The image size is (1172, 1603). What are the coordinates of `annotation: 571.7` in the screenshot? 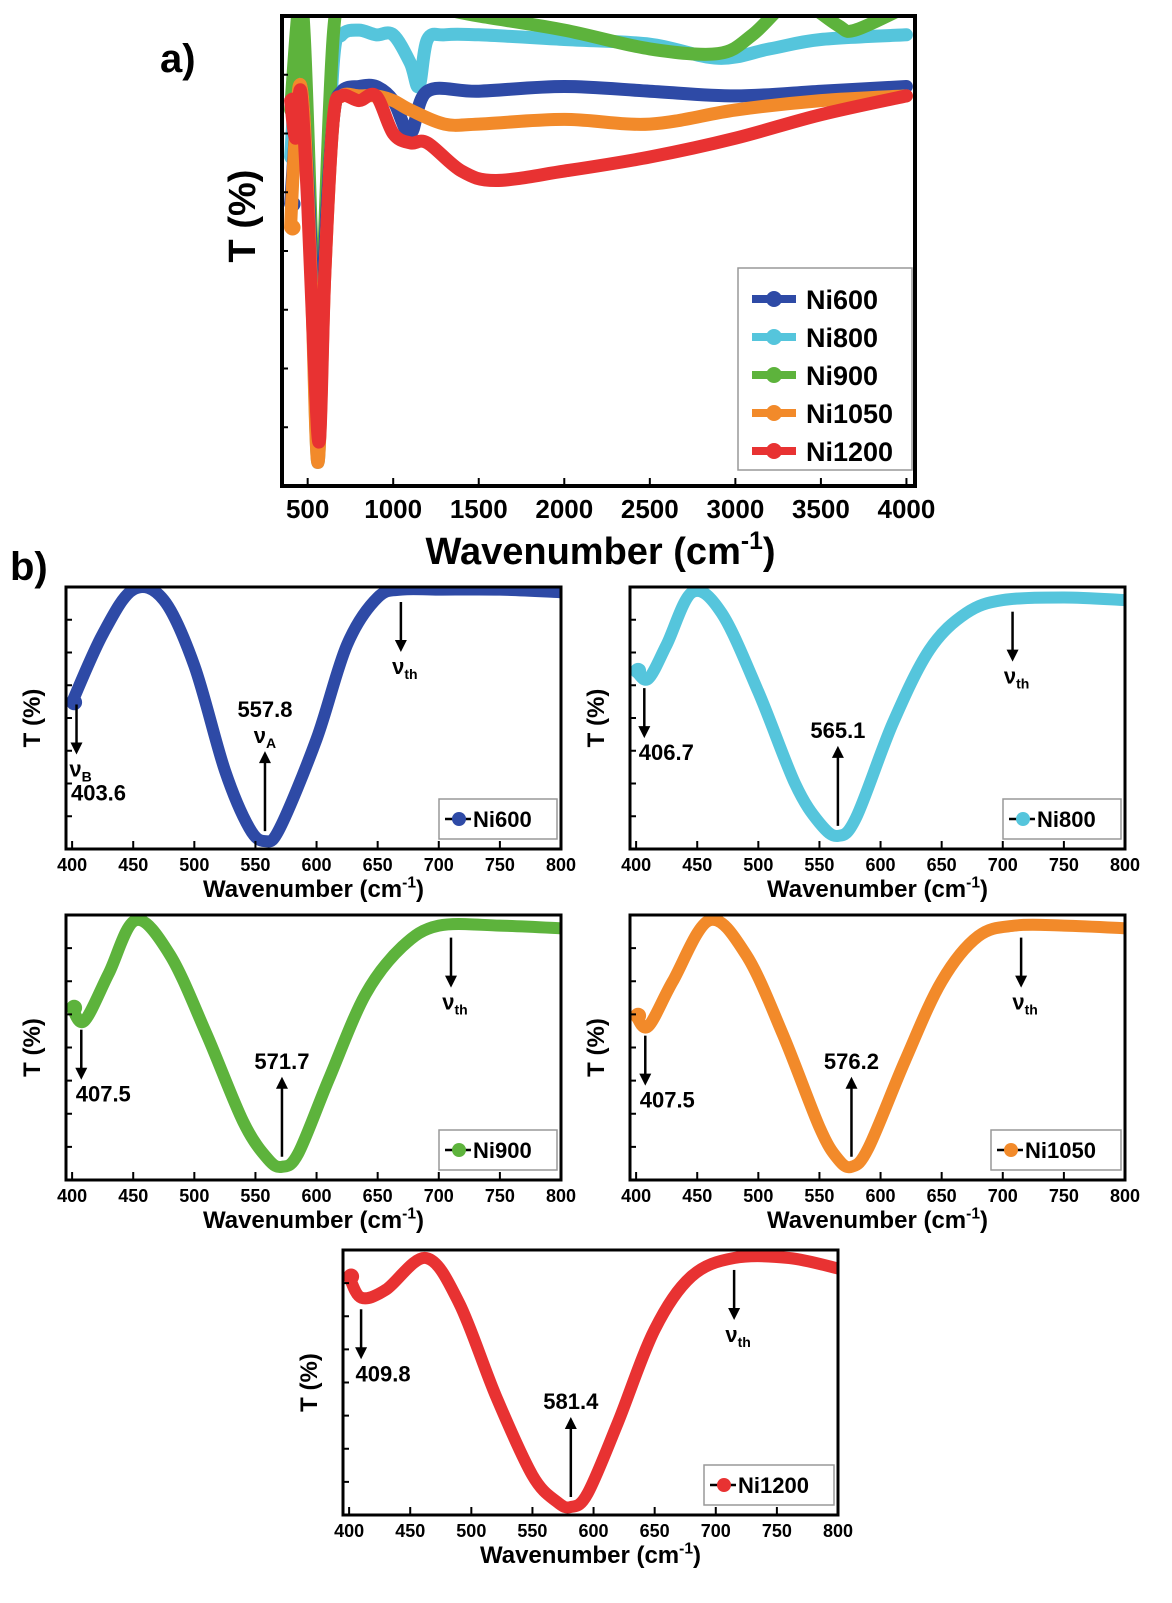 It's located at (281, 1103).